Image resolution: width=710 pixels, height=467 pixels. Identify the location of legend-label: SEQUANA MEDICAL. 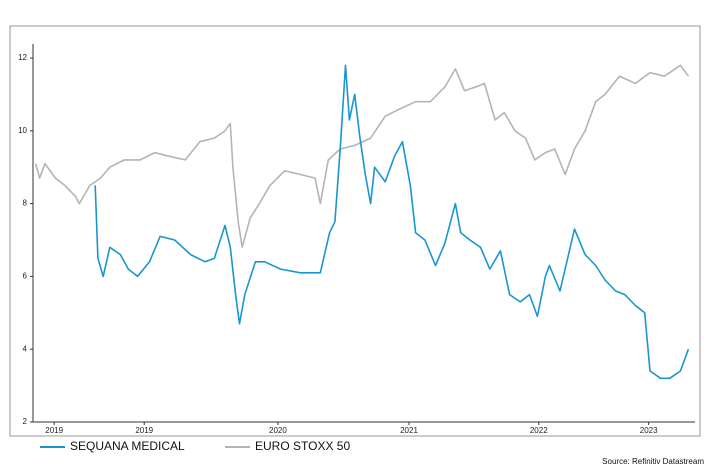
(127, 446).